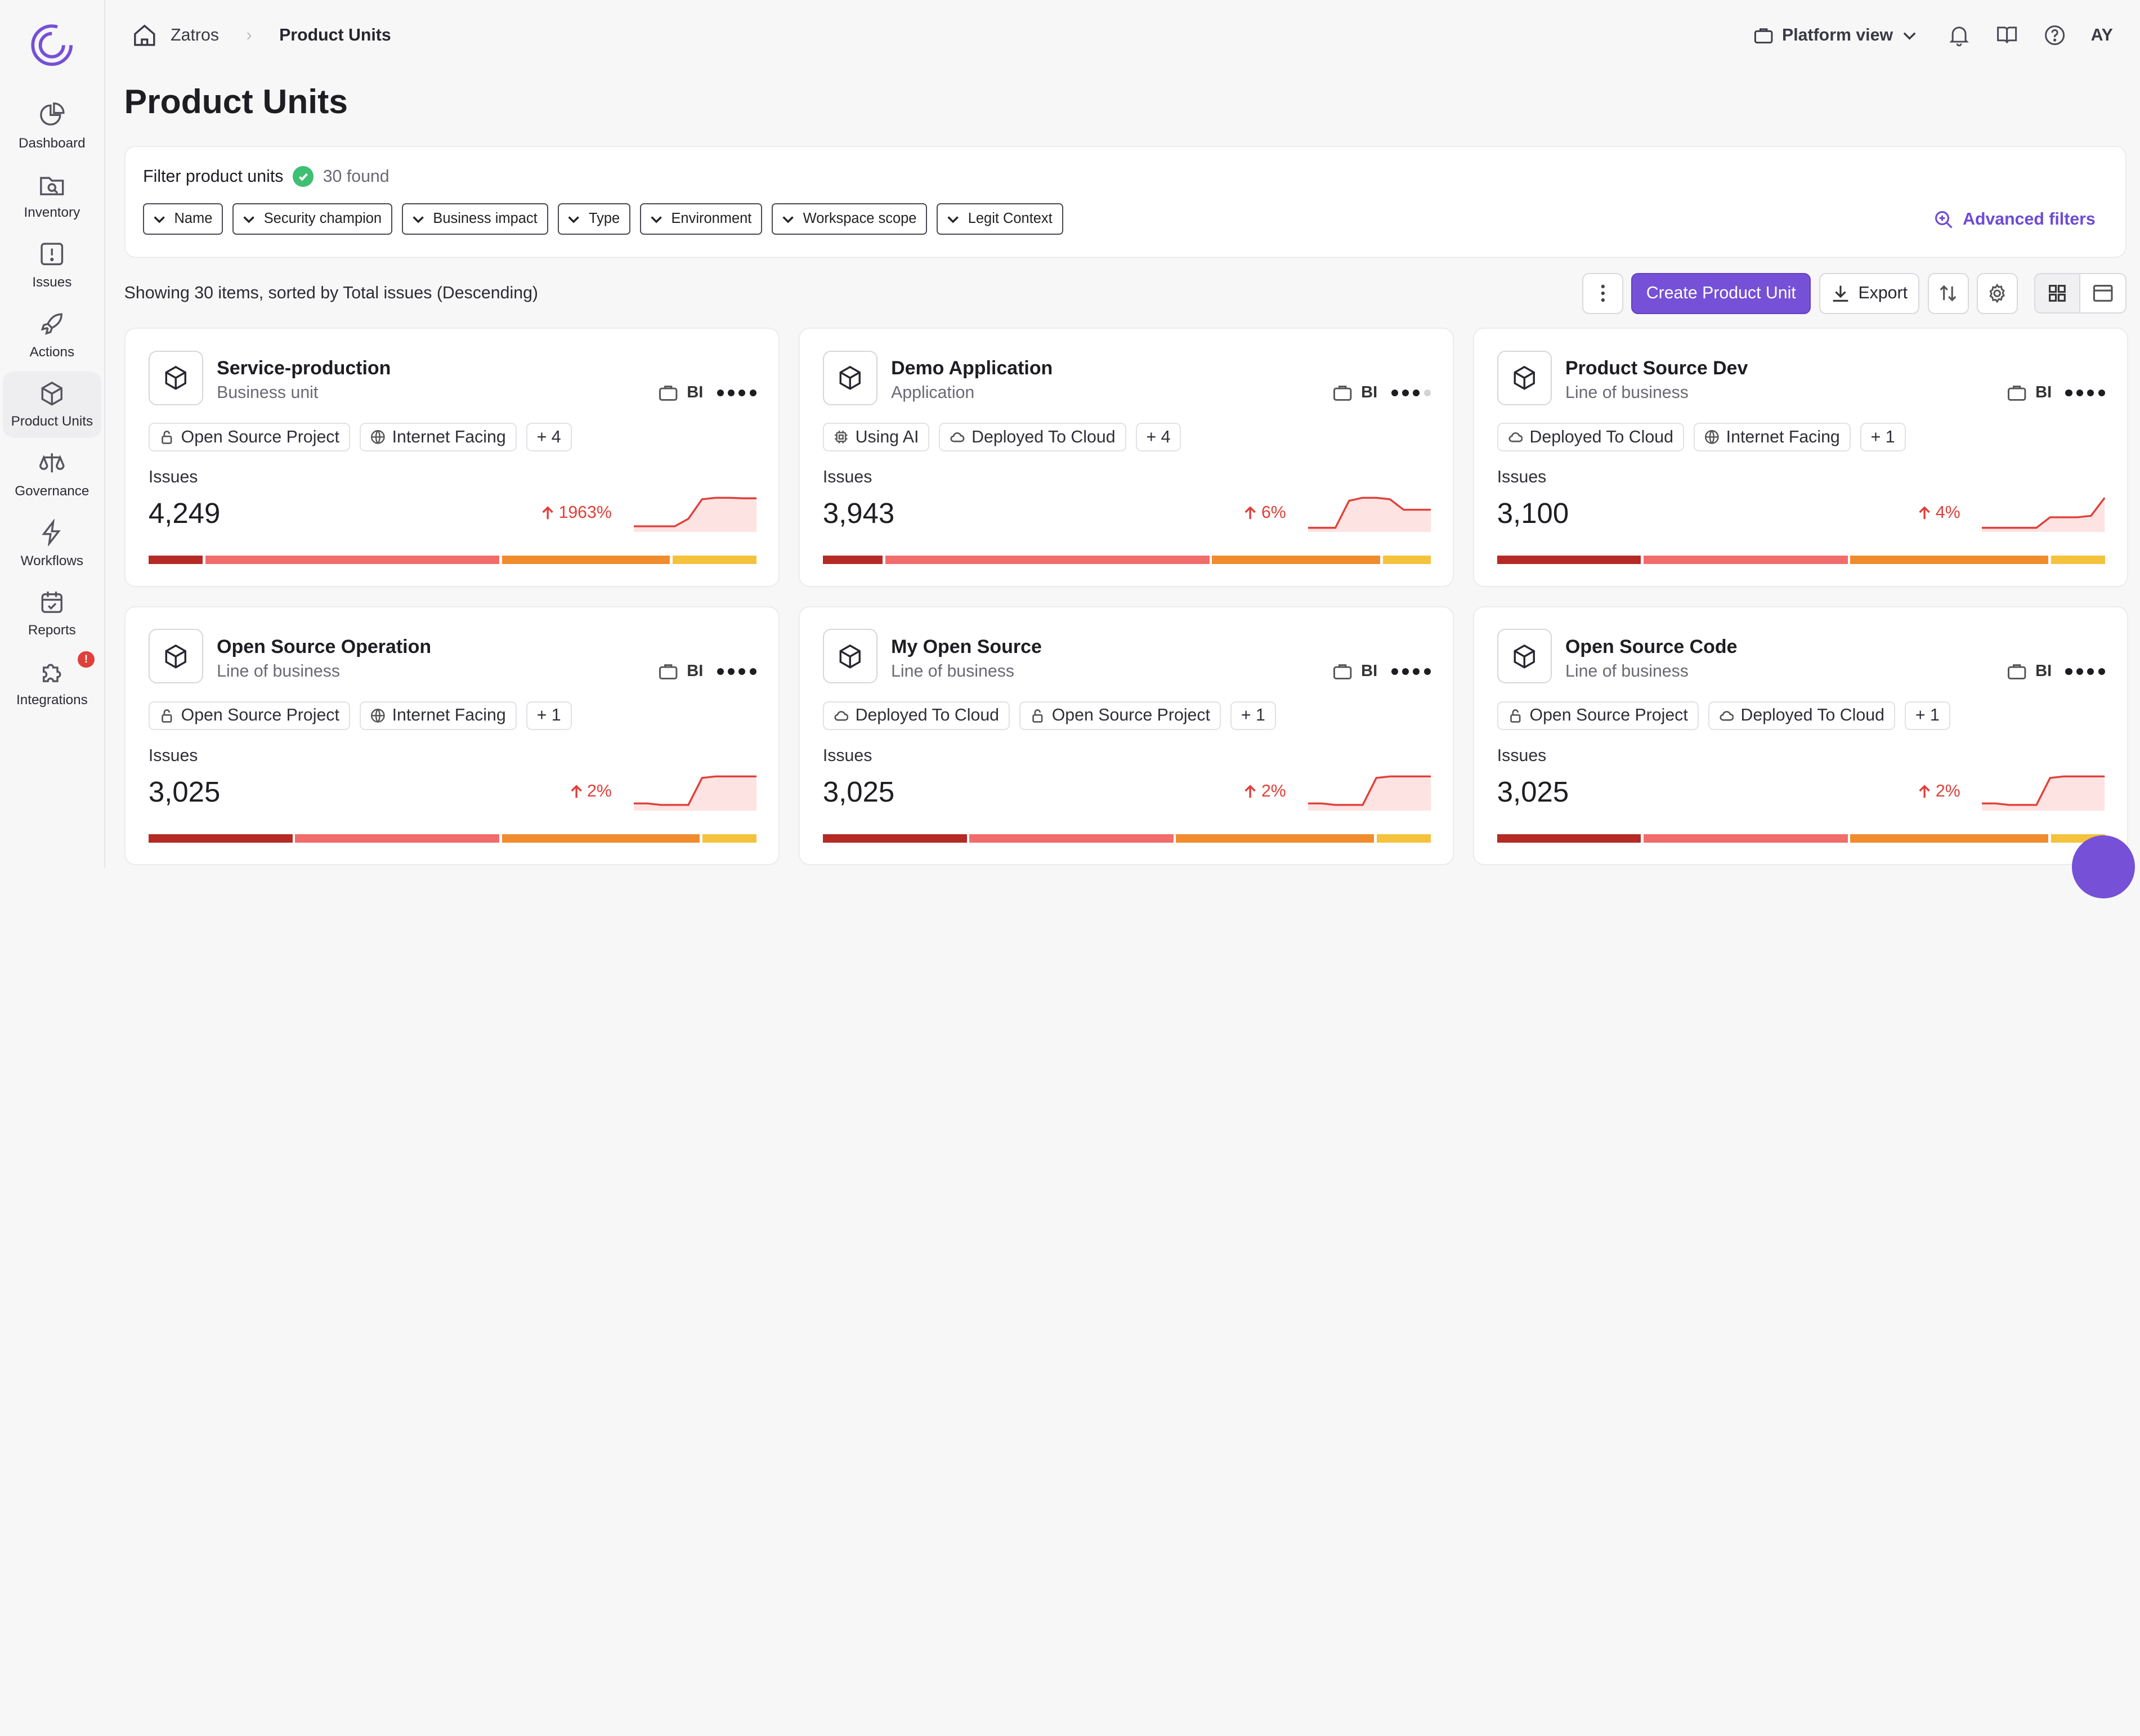 The image size is (2140, 1736). Describe the element at coordinates (1000, 219) in the screenshot. I see `filter-chip-legit-context: Legit Context` at that location.